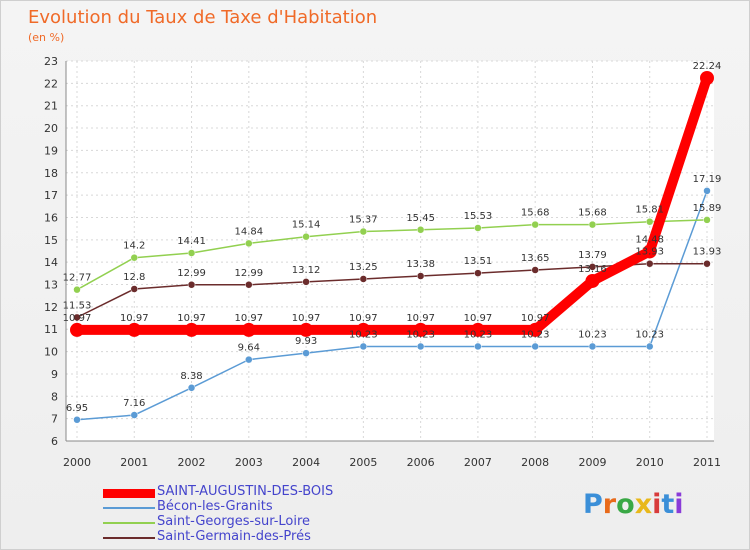 The height and width of the screenshot is (550, 750). Describe the element at coordinates (650, 462) in the screenshot. I see `x-tick-label: 2010` at that location.